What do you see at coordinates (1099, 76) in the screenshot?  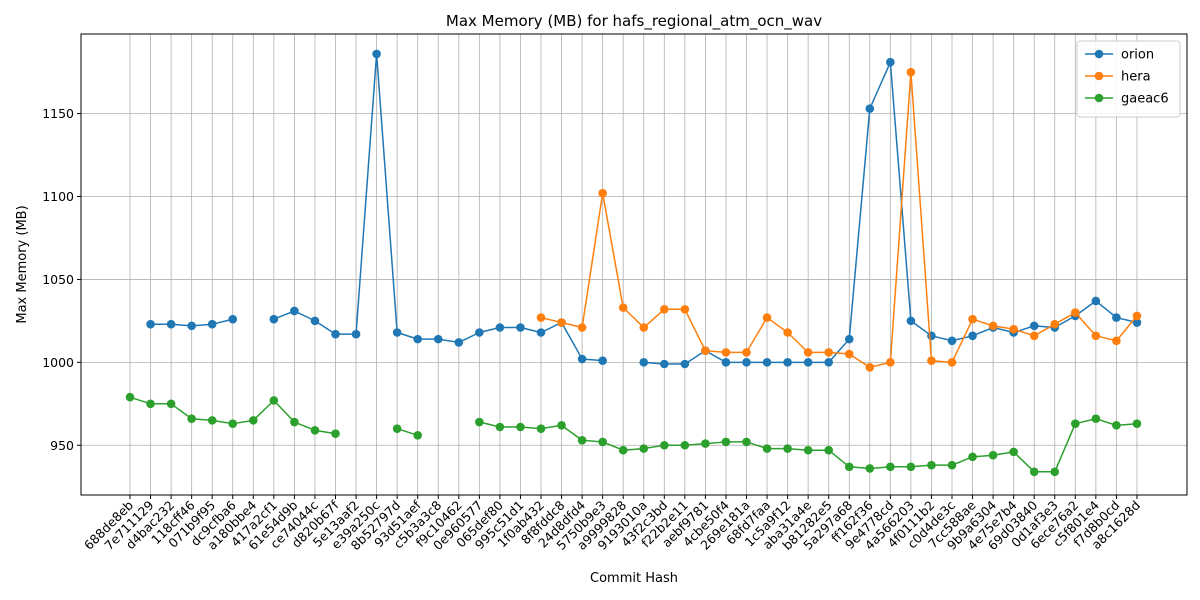 I see `legend-marker-hera` at bounding box center [1099, 76].